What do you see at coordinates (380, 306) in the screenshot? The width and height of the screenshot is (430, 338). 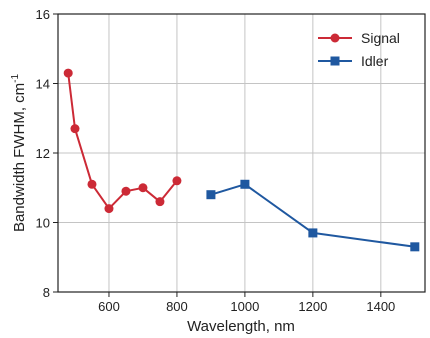 I see `x-tick-label: 1400` at bounding box center [380, 306].